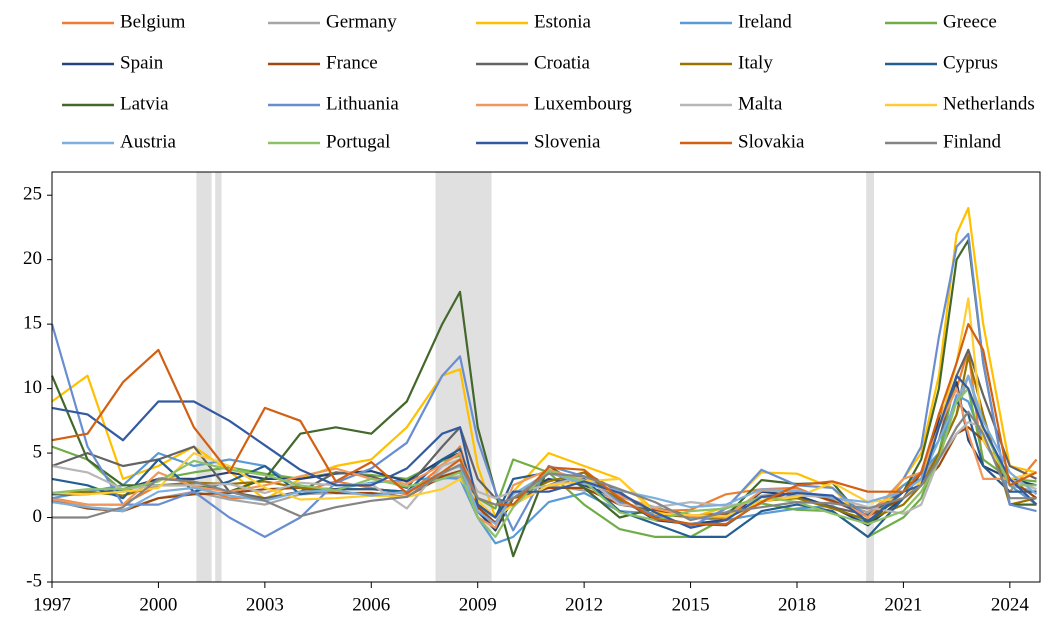 This screenshot has height=621, width=1053. Describe the element at coordinates (38, 516) in the screenshot. I see `y-tick-label: 0` at that location.